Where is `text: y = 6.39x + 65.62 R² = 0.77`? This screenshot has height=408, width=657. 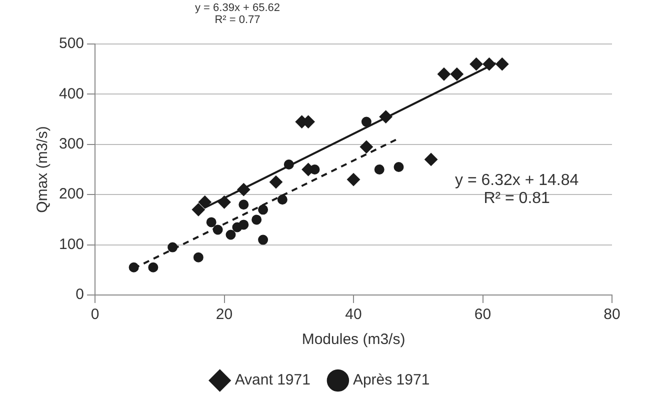
text: y = 6.39x + 65.62 R² = 0.77 is located at coordinates (237, 14).